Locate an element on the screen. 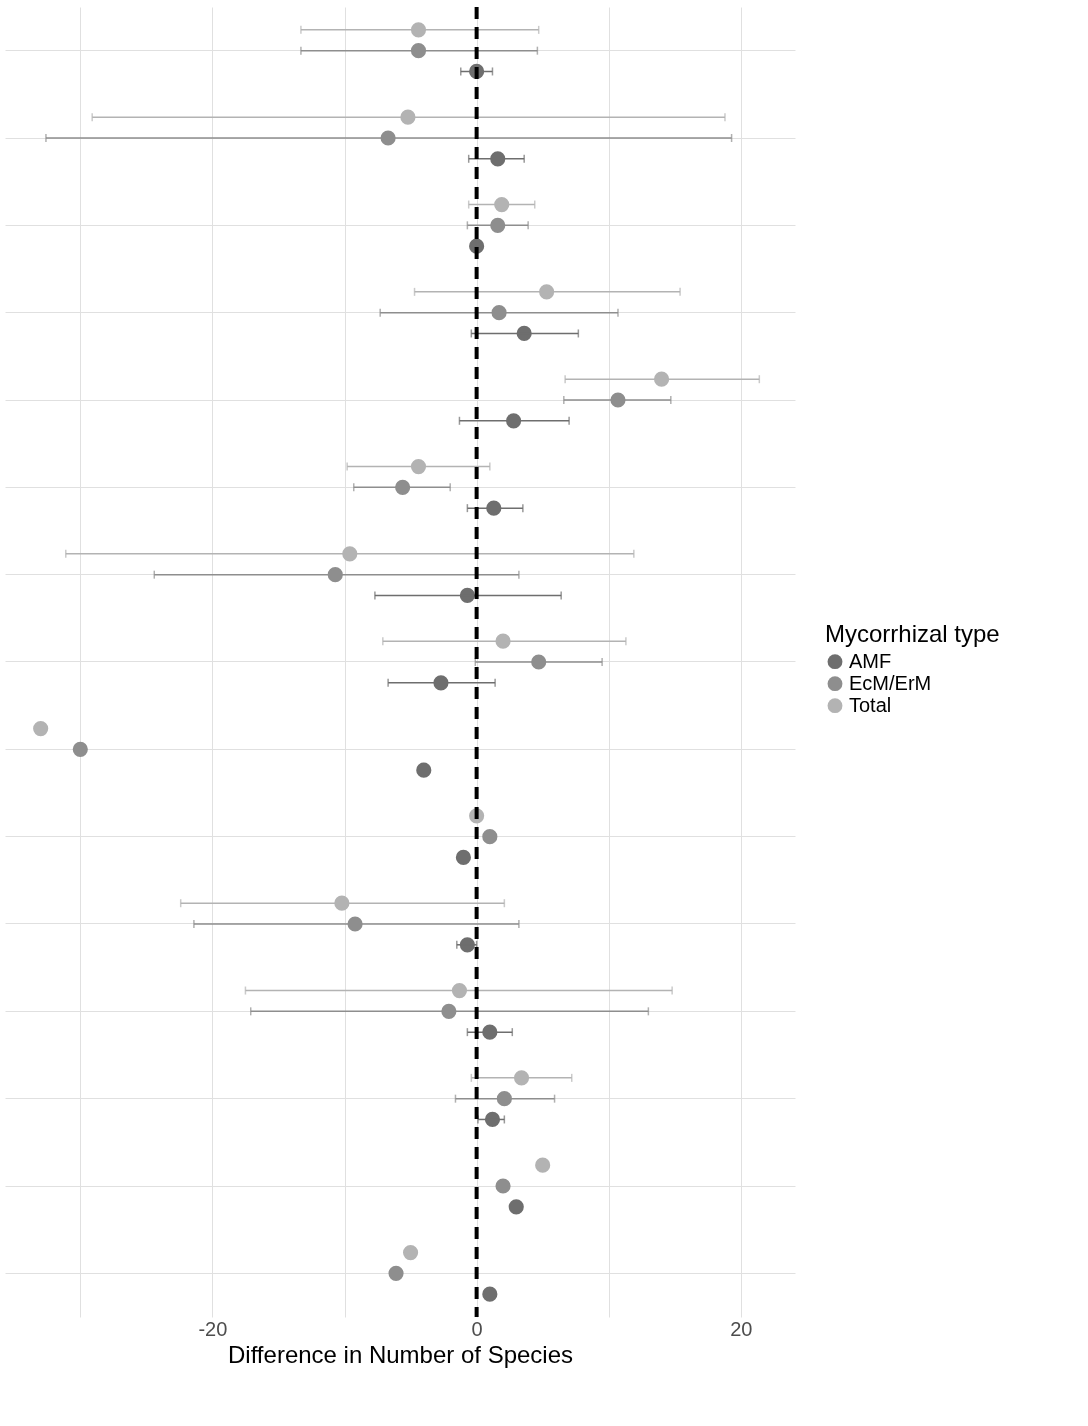 The image size is (1088, 1426). legend-label: Total is located at coordinates (870, 704).